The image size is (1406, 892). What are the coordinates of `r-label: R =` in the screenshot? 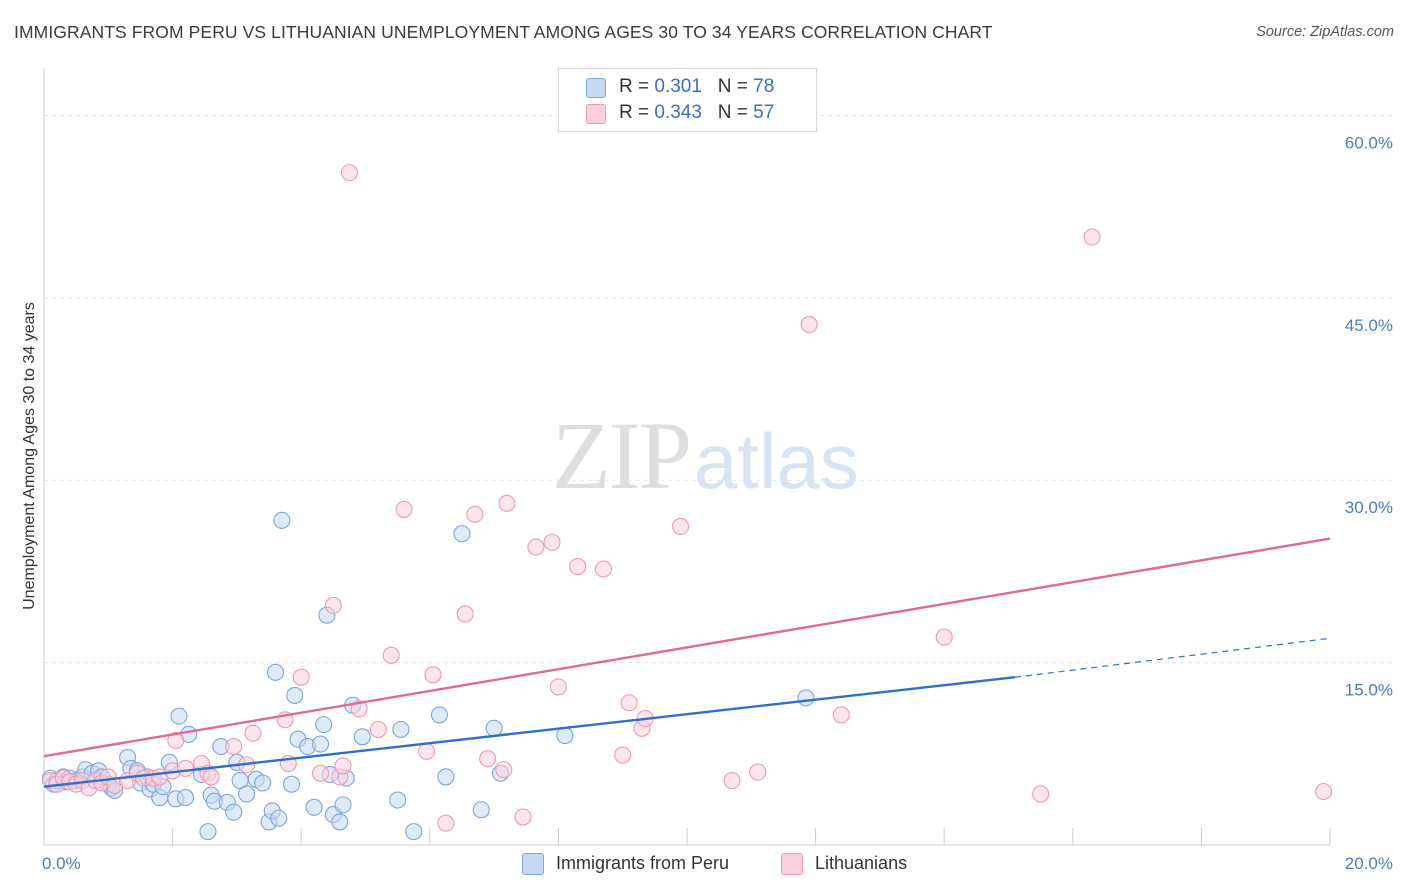 It's located at (634, 112).